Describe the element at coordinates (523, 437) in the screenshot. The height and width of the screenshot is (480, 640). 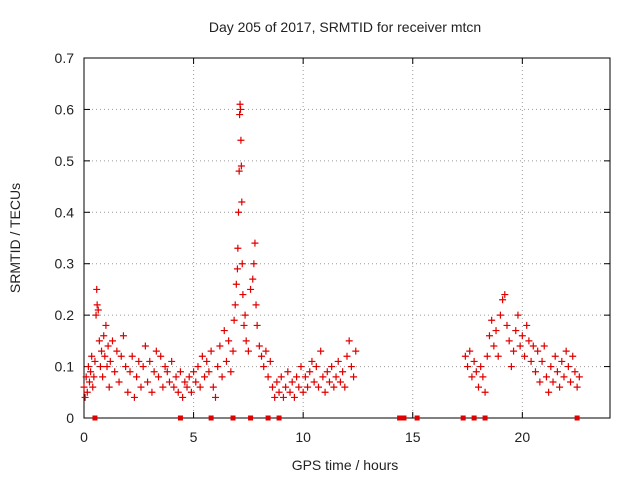
I see `x-tick-label: 20` at that location.